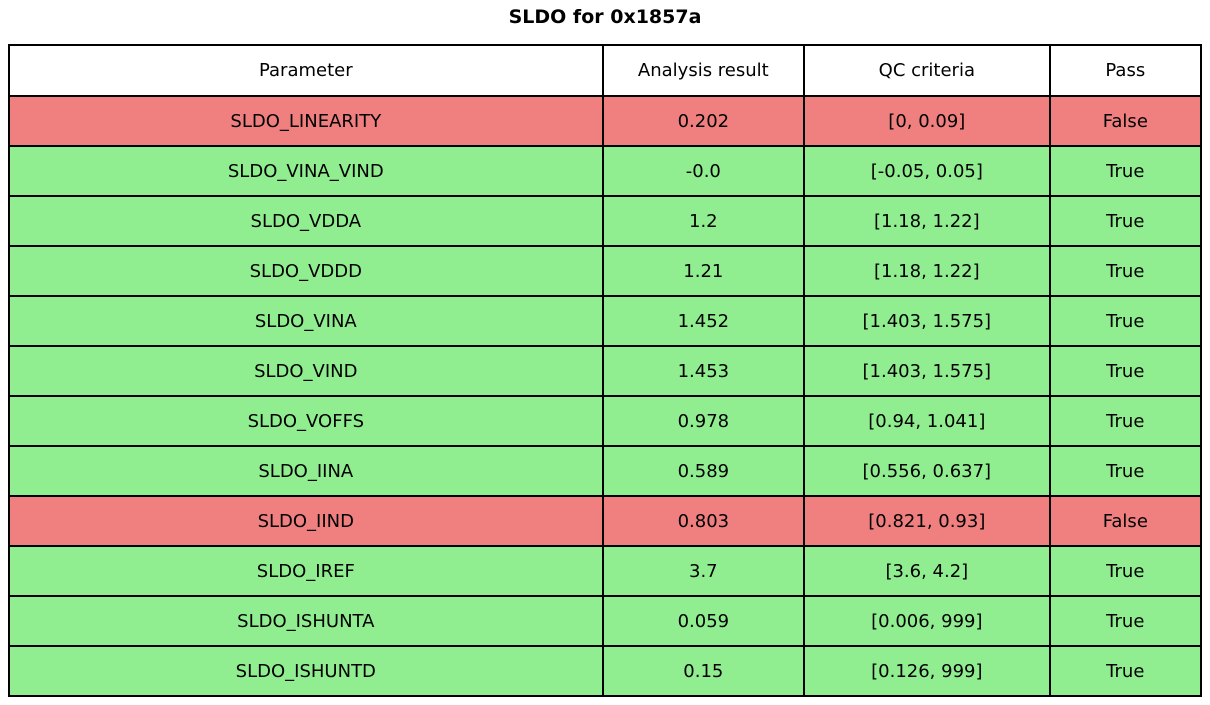  Describe the element at coordinates (703, 671) in the screenshot. I see `result-cell: 0.15` at that location.